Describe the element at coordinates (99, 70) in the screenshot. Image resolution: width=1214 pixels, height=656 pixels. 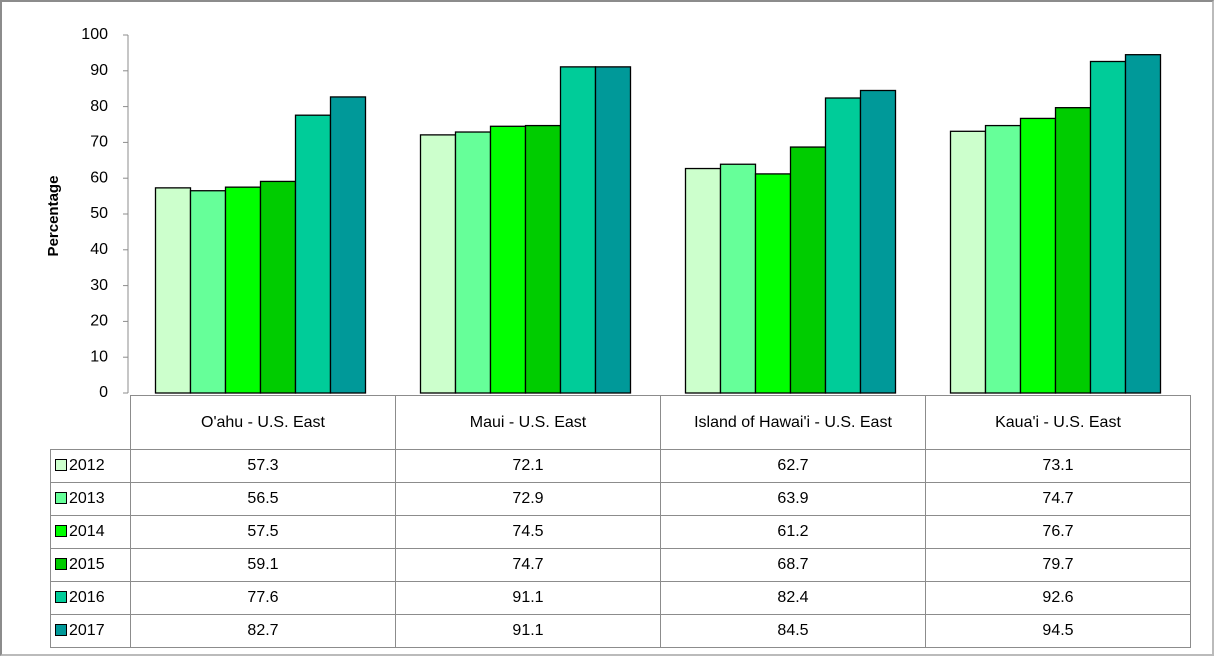
I see `y-tick-label: 90` at that location.